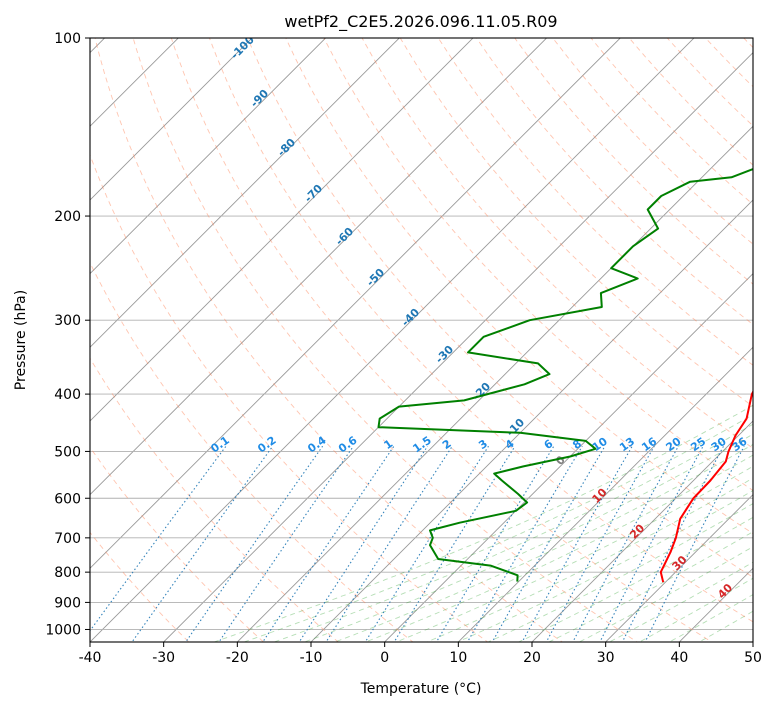 The image size is (775, 708). Describe the element at coordinates (67, 573) in the screenshot. I see `y-tick-label: 800` at that location.